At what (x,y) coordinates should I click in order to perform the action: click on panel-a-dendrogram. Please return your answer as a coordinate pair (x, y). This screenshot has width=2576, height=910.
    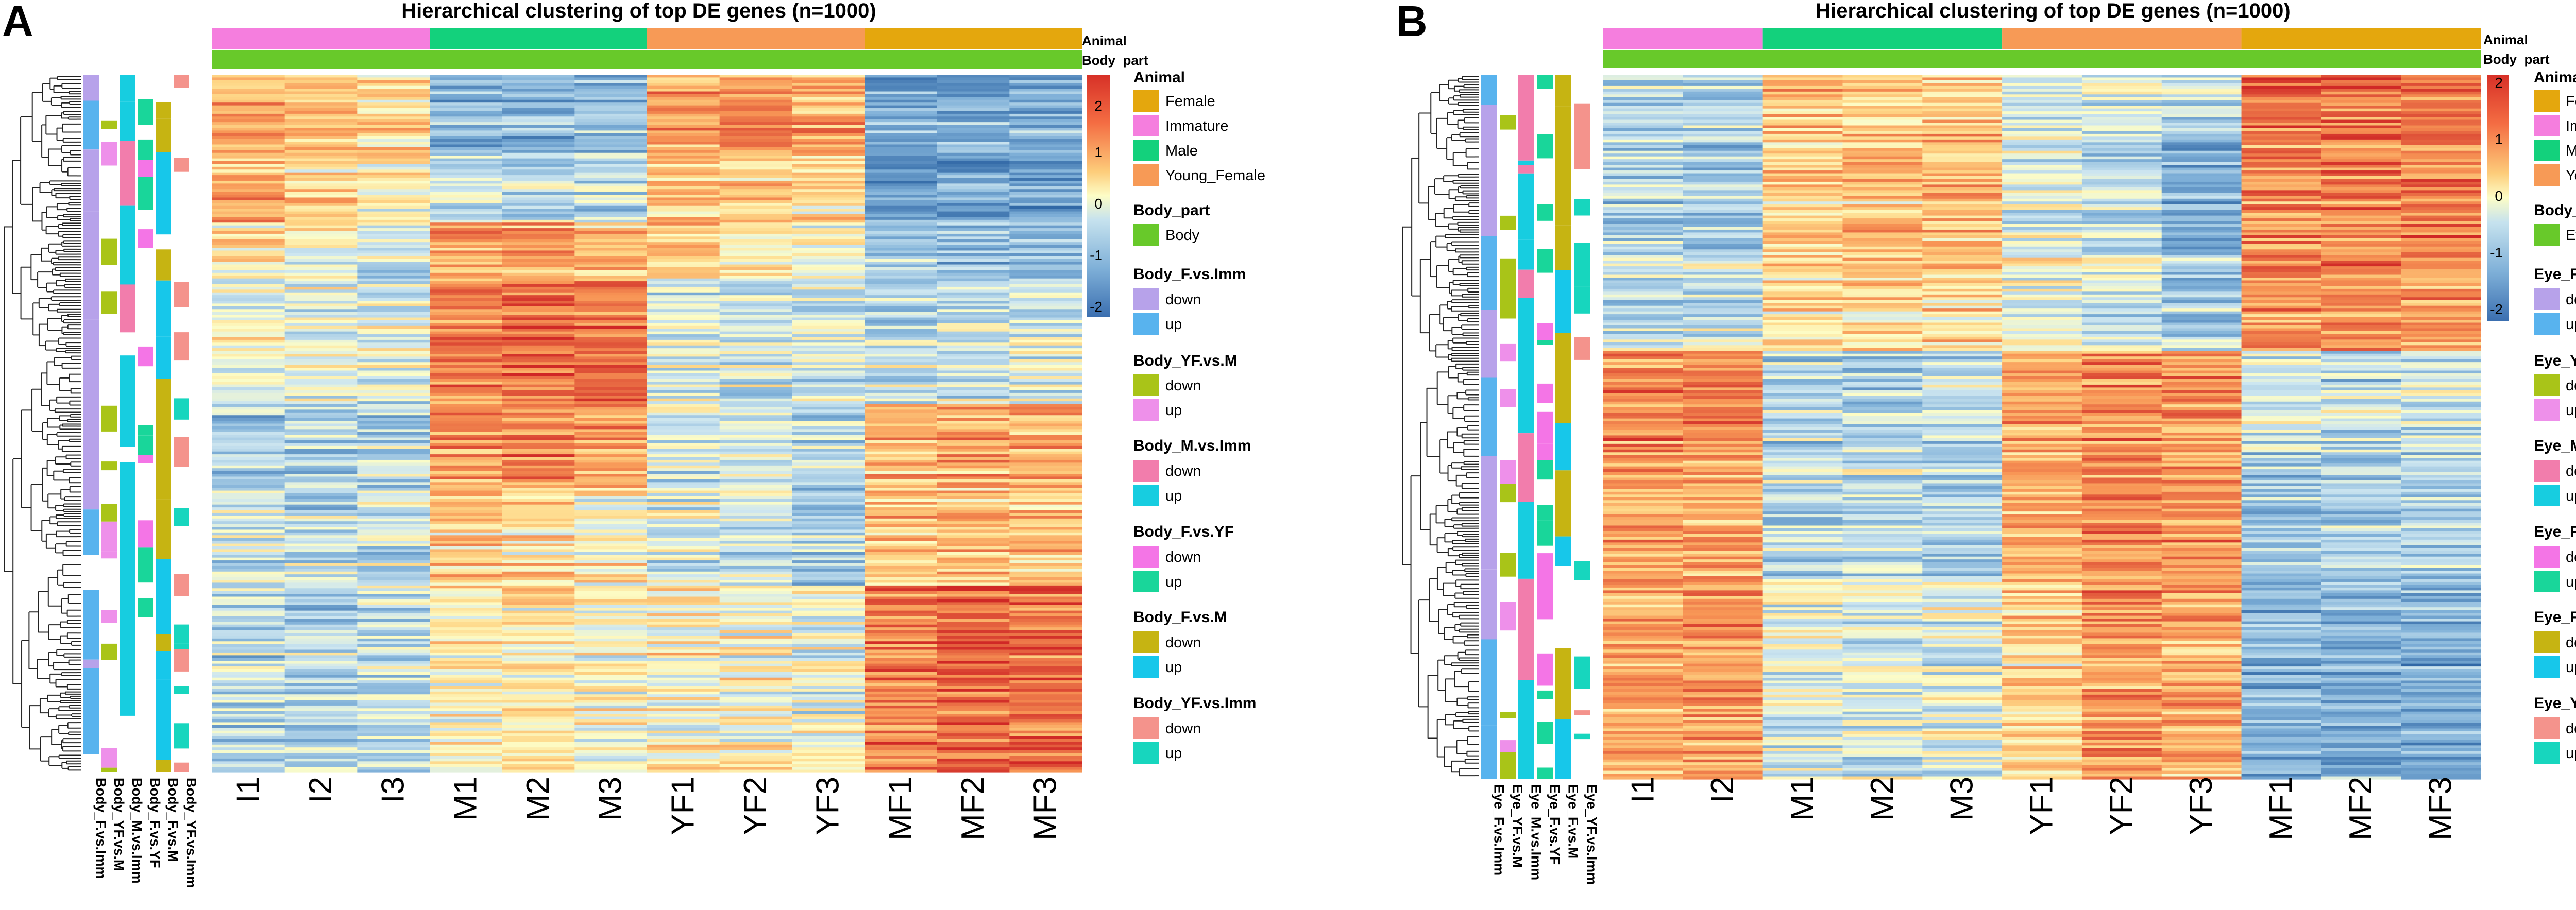
    Looking at the image, I should click on (43, 423).